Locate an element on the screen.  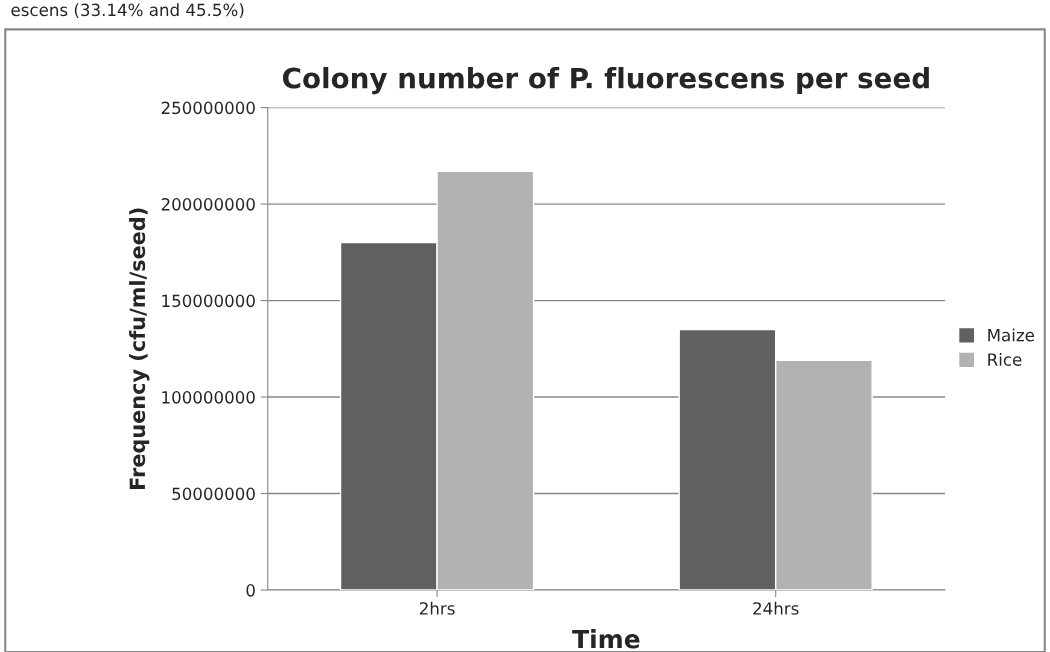
x-axis-title: Time is located at coordinates (606, 639).